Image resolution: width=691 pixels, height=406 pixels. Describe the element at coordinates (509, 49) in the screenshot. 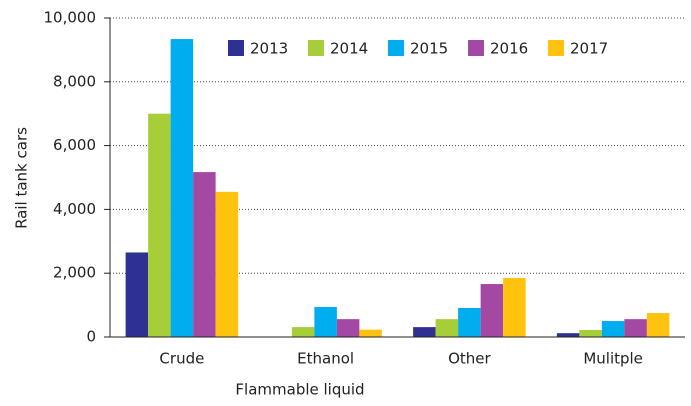

I see `legend-label: 2016` at that location.